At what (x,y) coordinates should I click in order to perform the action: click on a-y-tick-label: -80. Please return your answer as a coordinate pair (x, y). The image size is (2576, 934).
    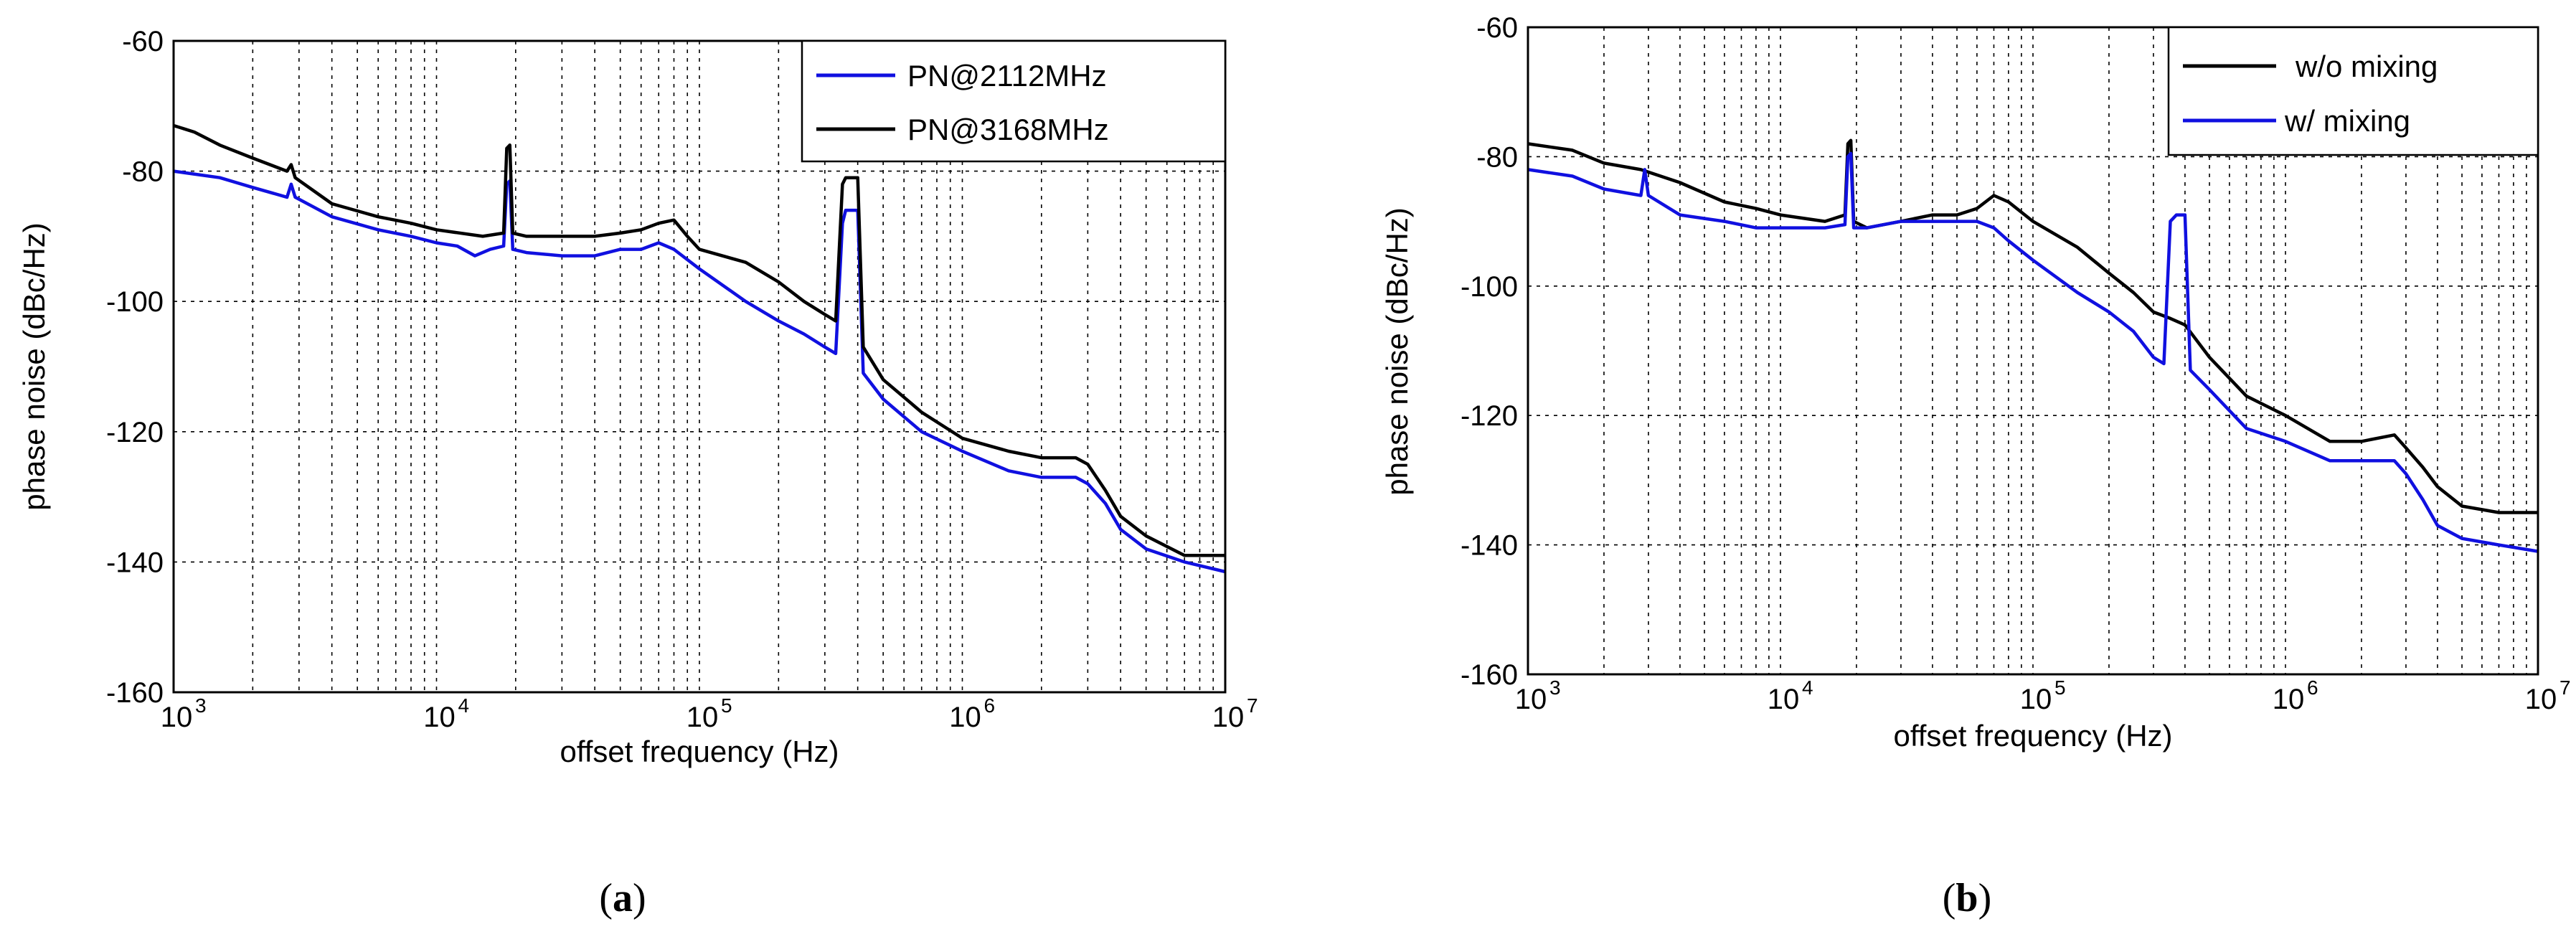
    Looking at the image, I should click on (143, 172).